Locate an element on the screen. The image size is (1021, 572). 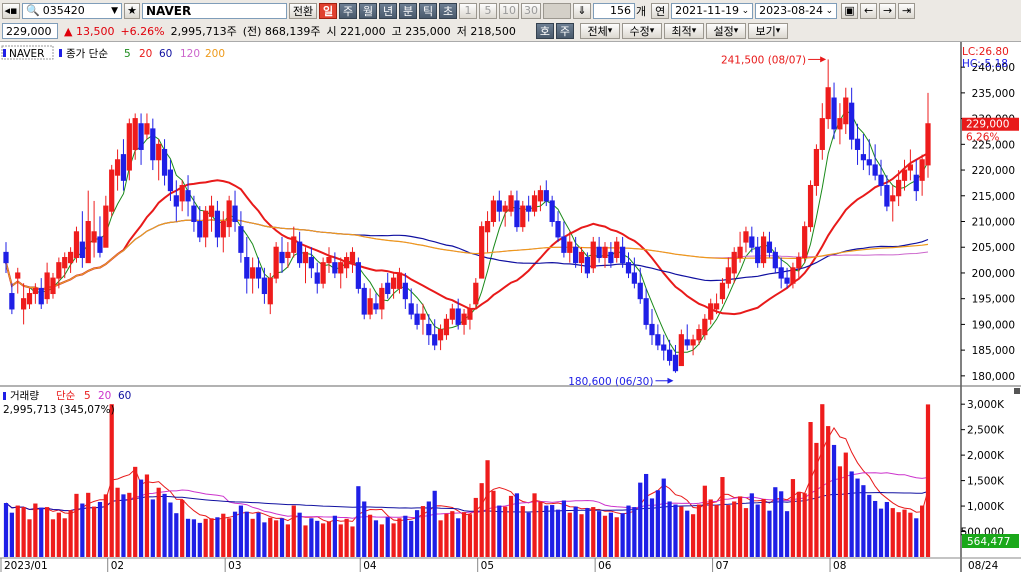
interval-buttons: 1 5 10 30 is located at coordinates (499, 10).